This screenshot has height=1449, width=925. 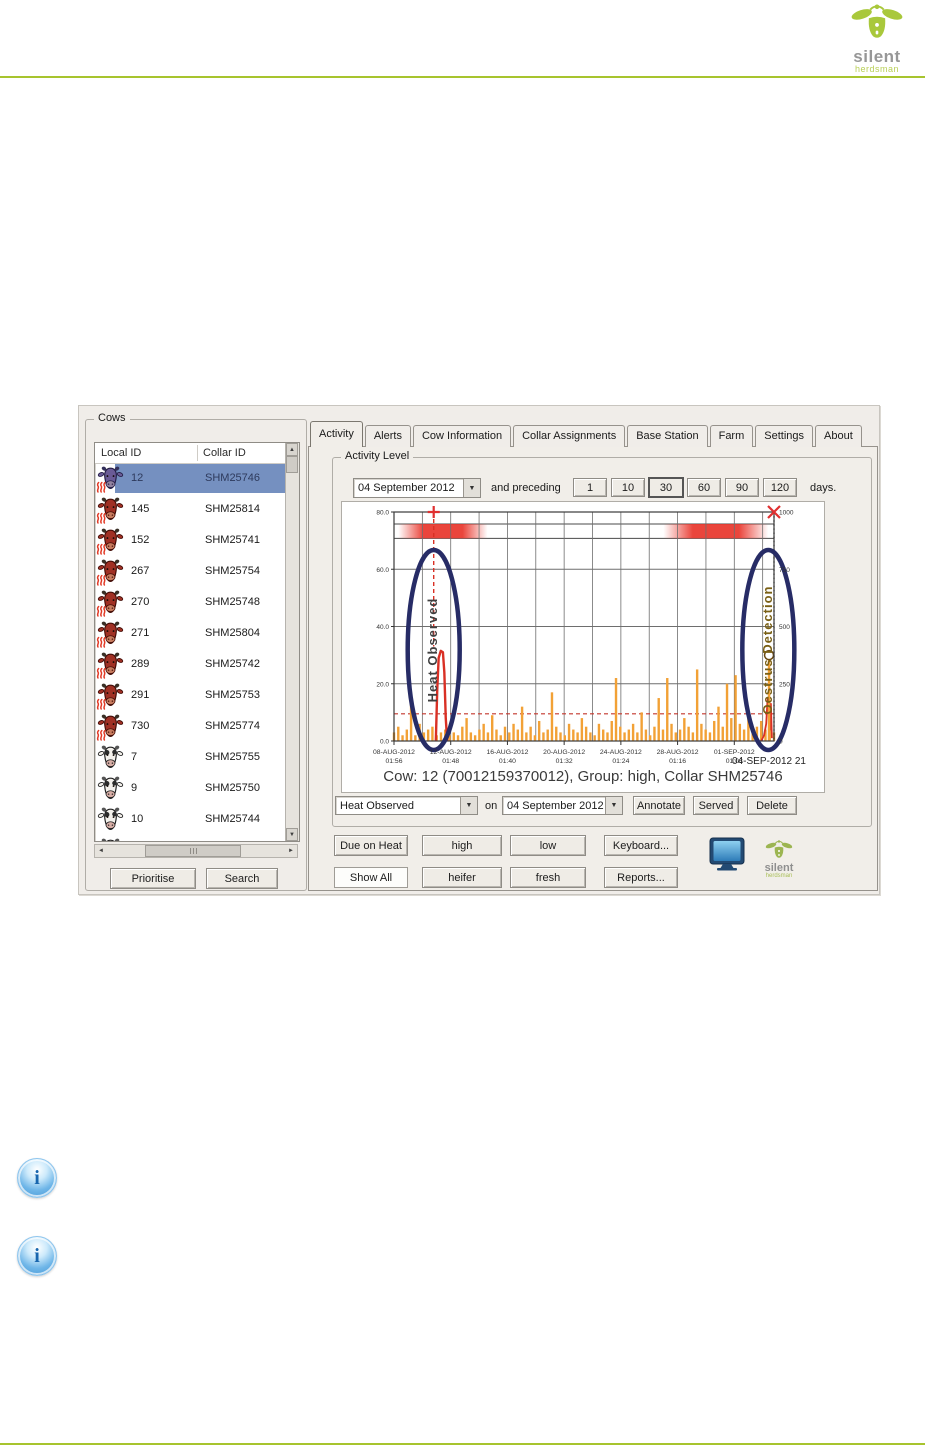 I want to click on event-date-combo: 04 September 2012 ▼, so click(x=562, y=805).